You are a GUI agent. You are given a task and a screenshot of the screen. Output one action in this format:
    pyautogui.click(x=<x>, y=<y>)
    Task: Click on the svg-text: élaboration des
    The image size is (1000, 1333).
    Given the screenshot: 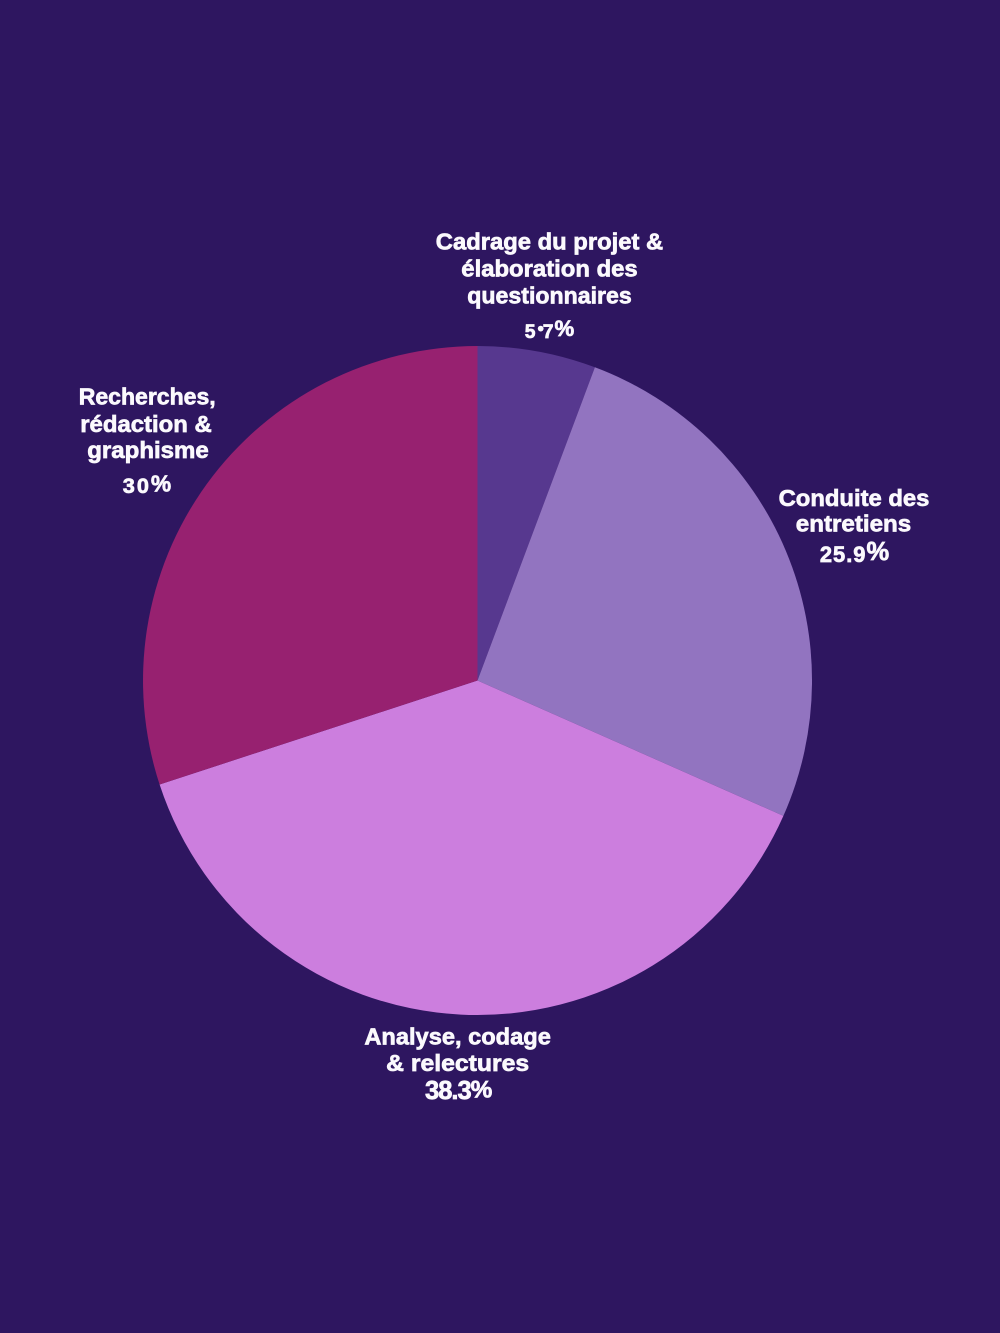 What is the action you would take?
    pyautogui.click(x=549, y=269)
    